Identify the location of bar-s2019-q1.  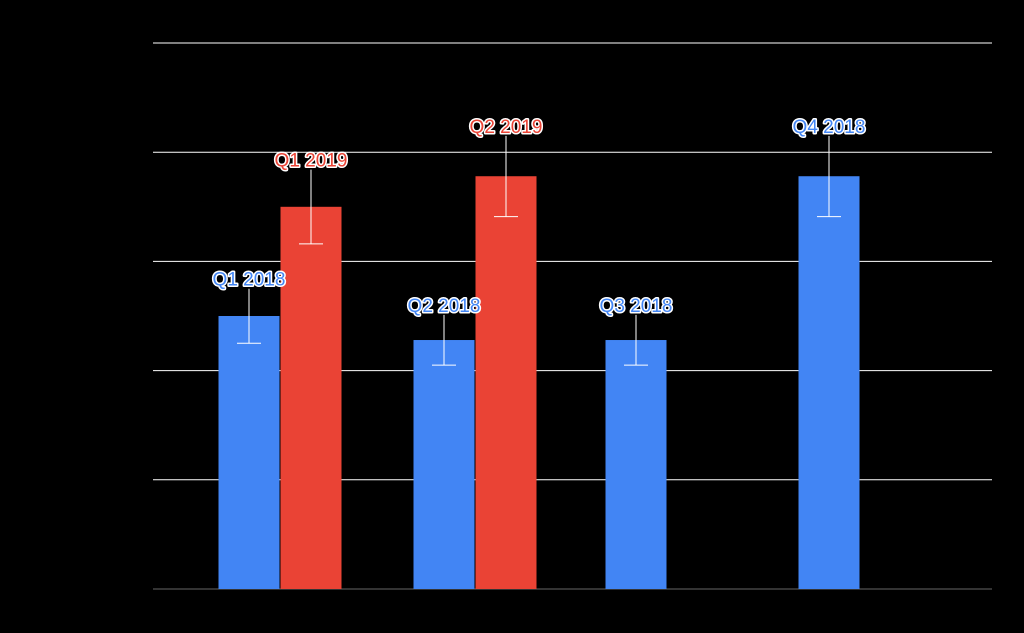
(311, 398).